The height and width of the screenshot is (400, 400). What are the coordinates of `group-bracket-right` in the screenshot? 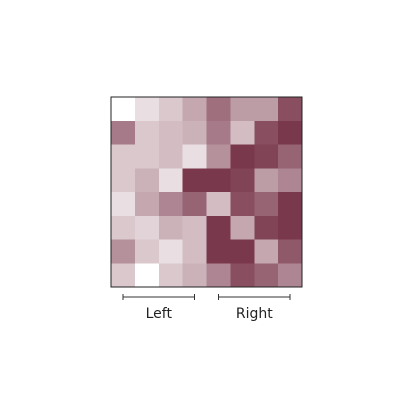 It's located at (254, 297).